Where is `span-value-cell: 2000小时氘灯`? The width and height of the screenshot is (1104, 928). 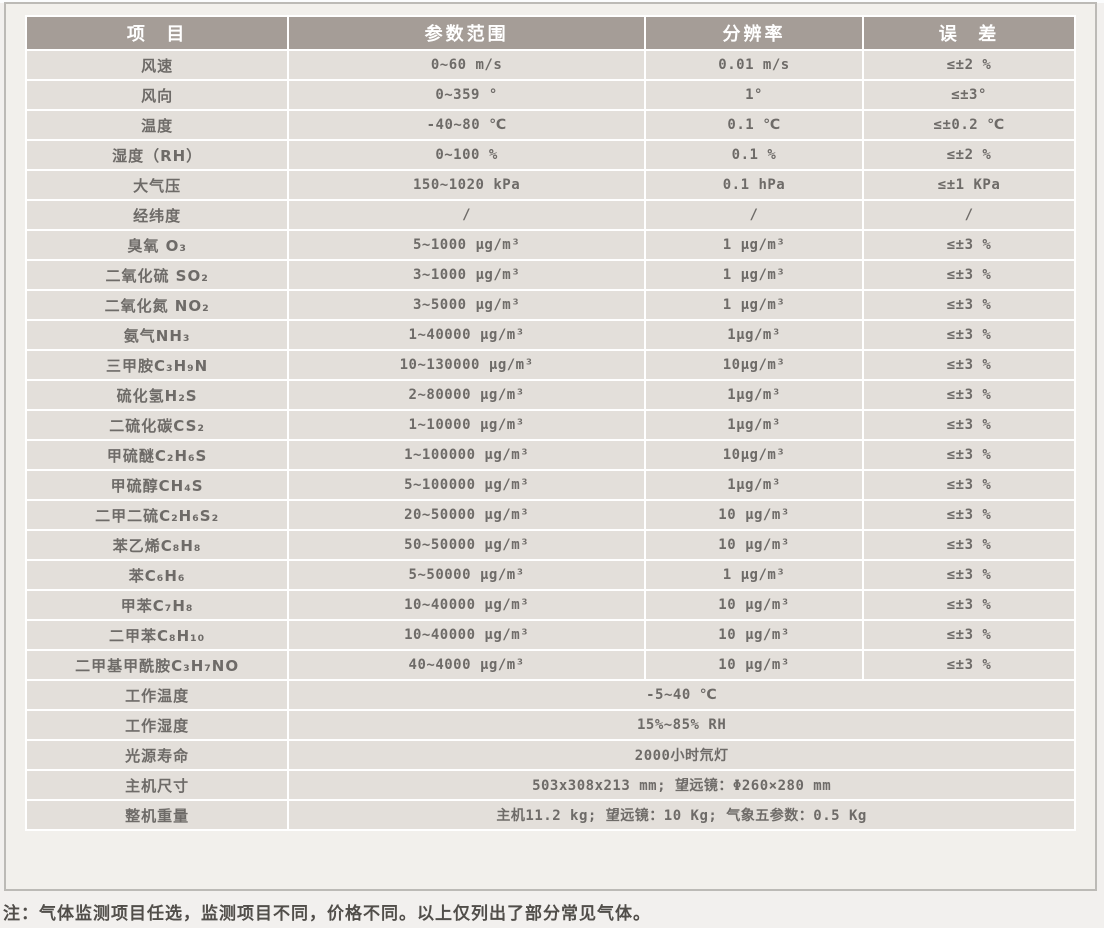 span-value-cell: 2000小时氘灯 is located at coordinates (681, 755).